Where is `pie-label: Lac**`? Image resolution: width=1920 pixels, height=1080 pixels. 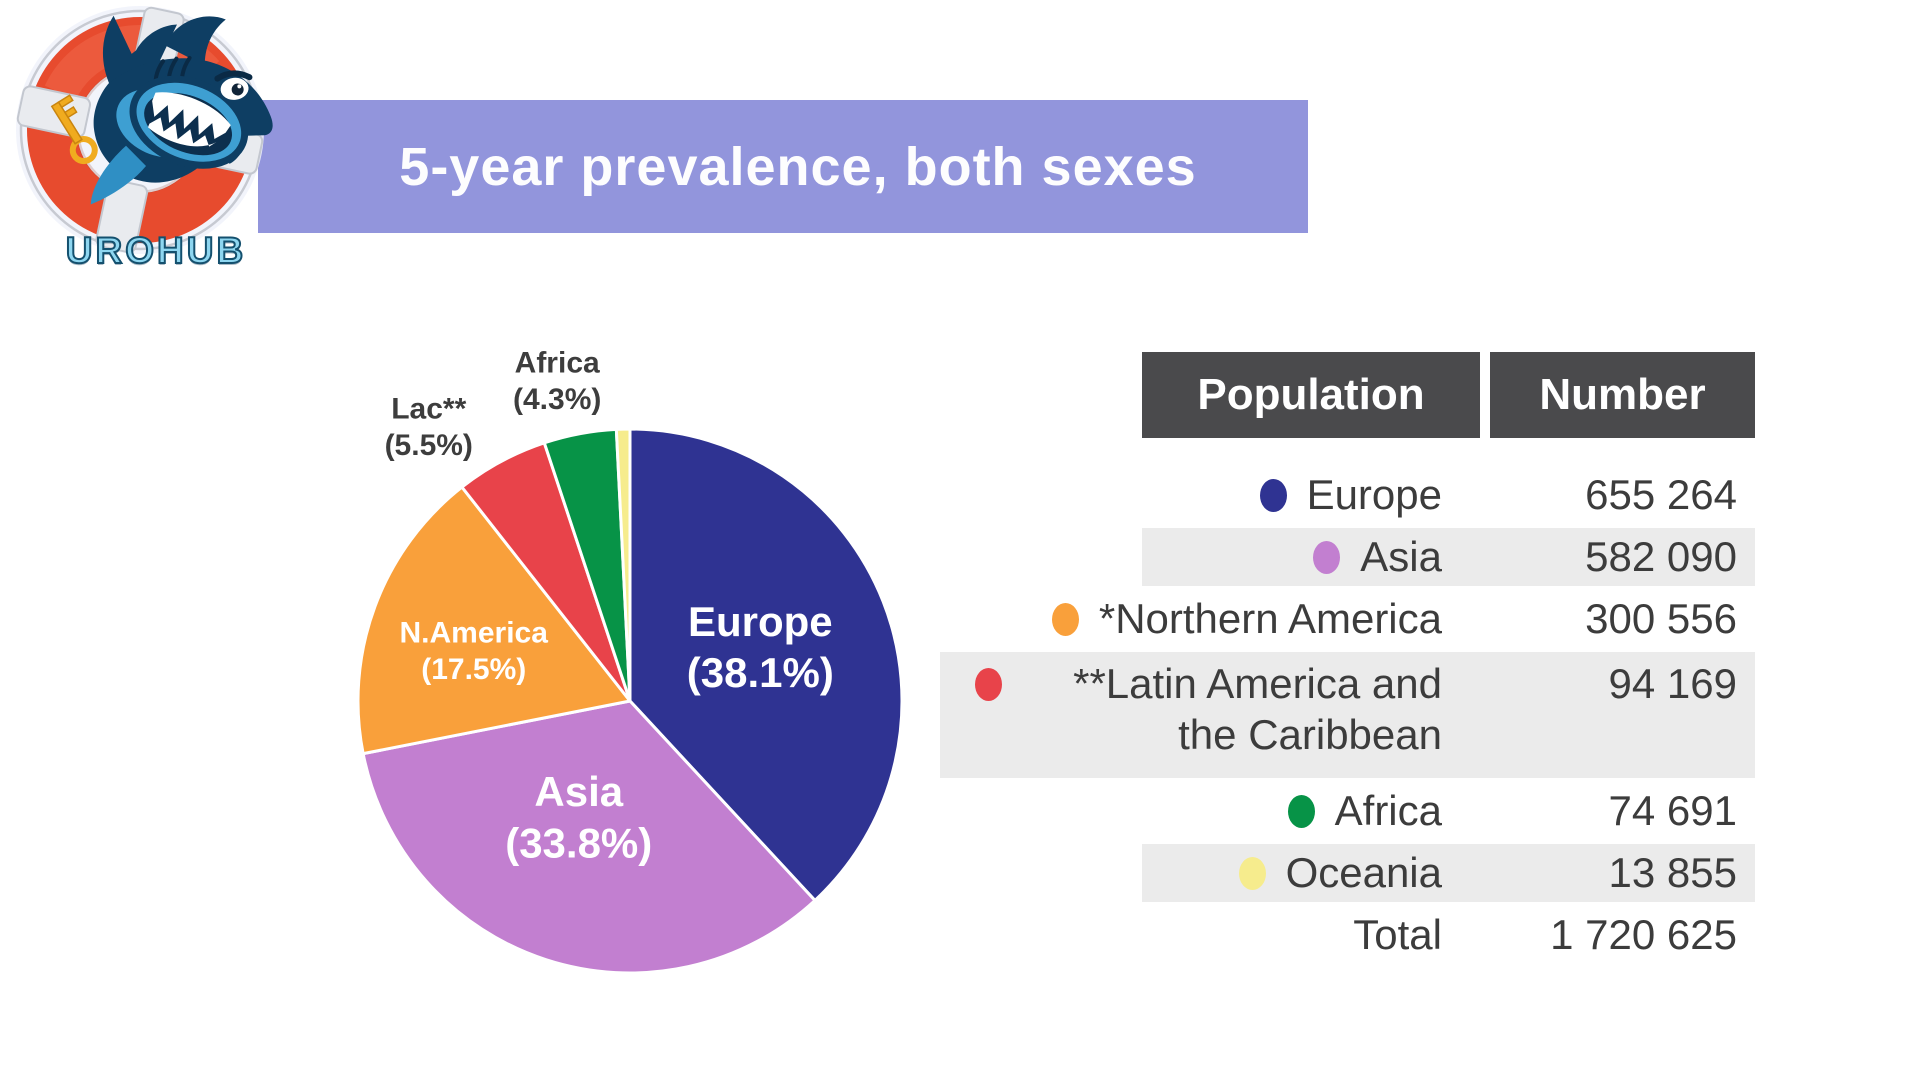 pie-label: Lac** is located at coordinates (428, 408).